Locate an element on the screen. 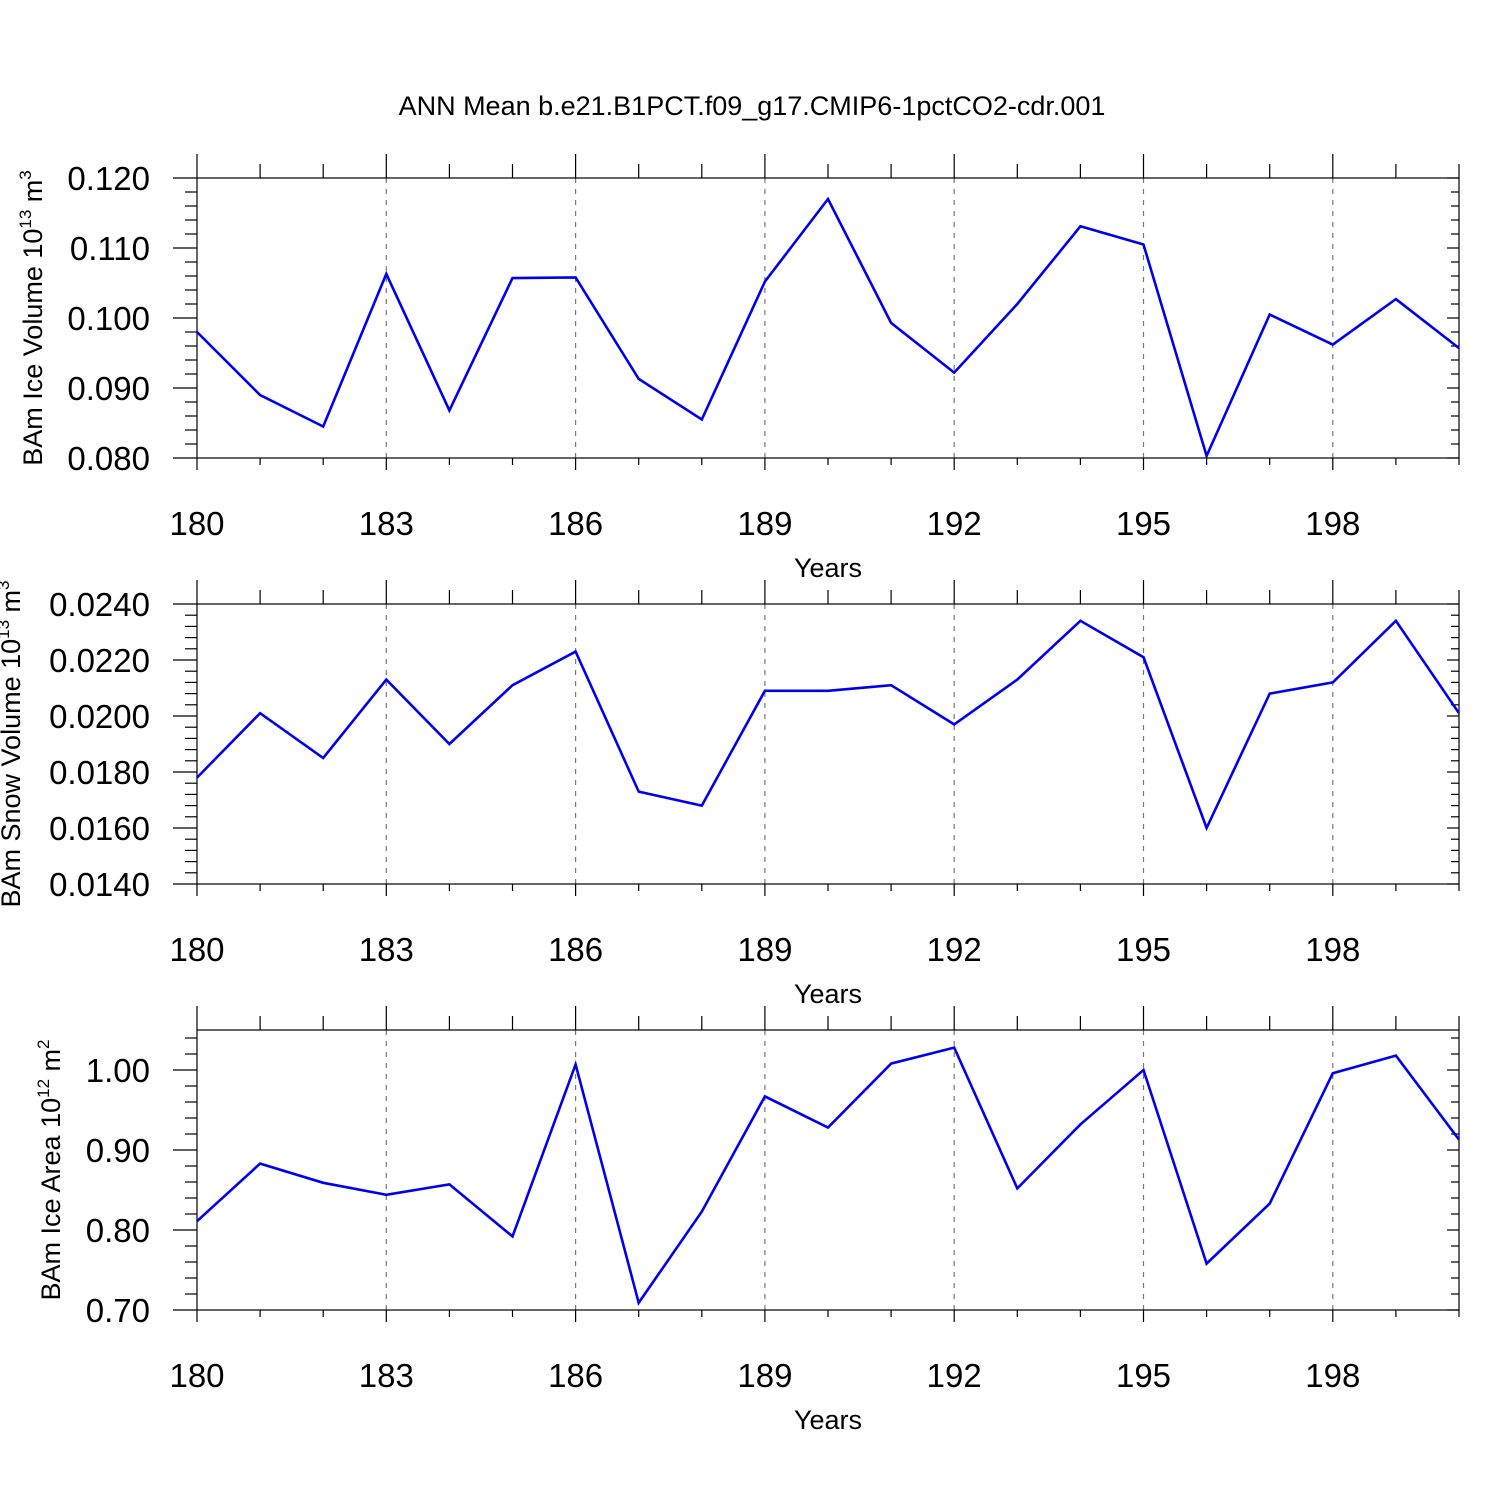 The width and height of the screenshot is (1500, 1500). y-tick-label: 0.0240 is located at coordinates (99, 604).